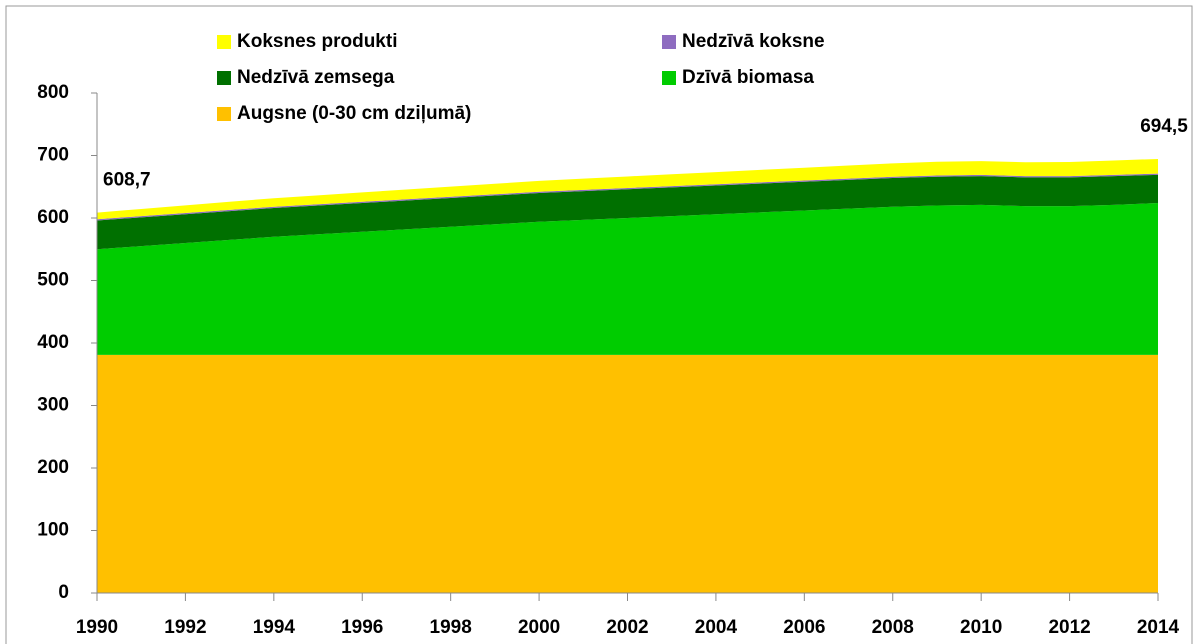 This screenshot has height=644, width=1197. What do you see at coordinates (53, 217) in the screenshot?
I see `y-tick-label: 600` at bounding box center [53, 217].